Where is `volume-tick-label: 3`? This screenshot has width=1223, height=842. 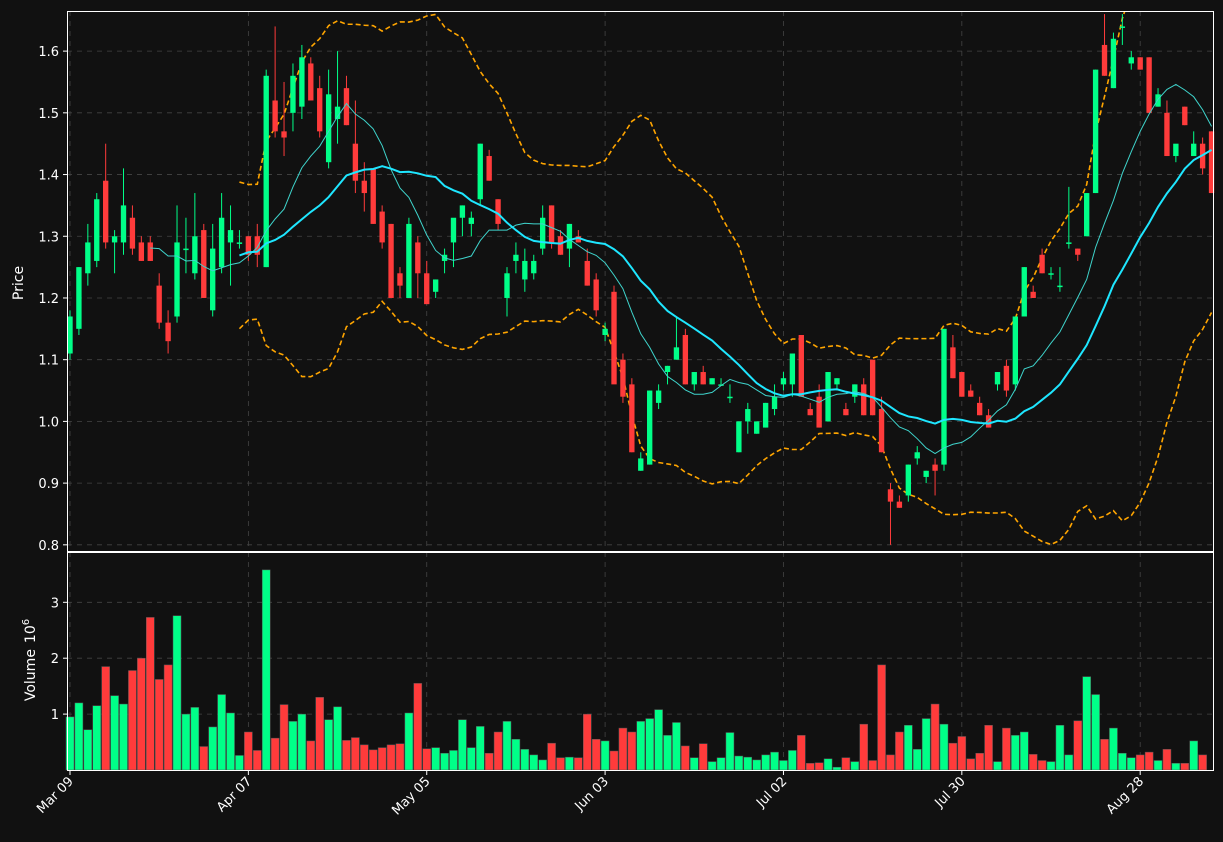 volume-tick-label: 3 is located at coordinates (55, 603).